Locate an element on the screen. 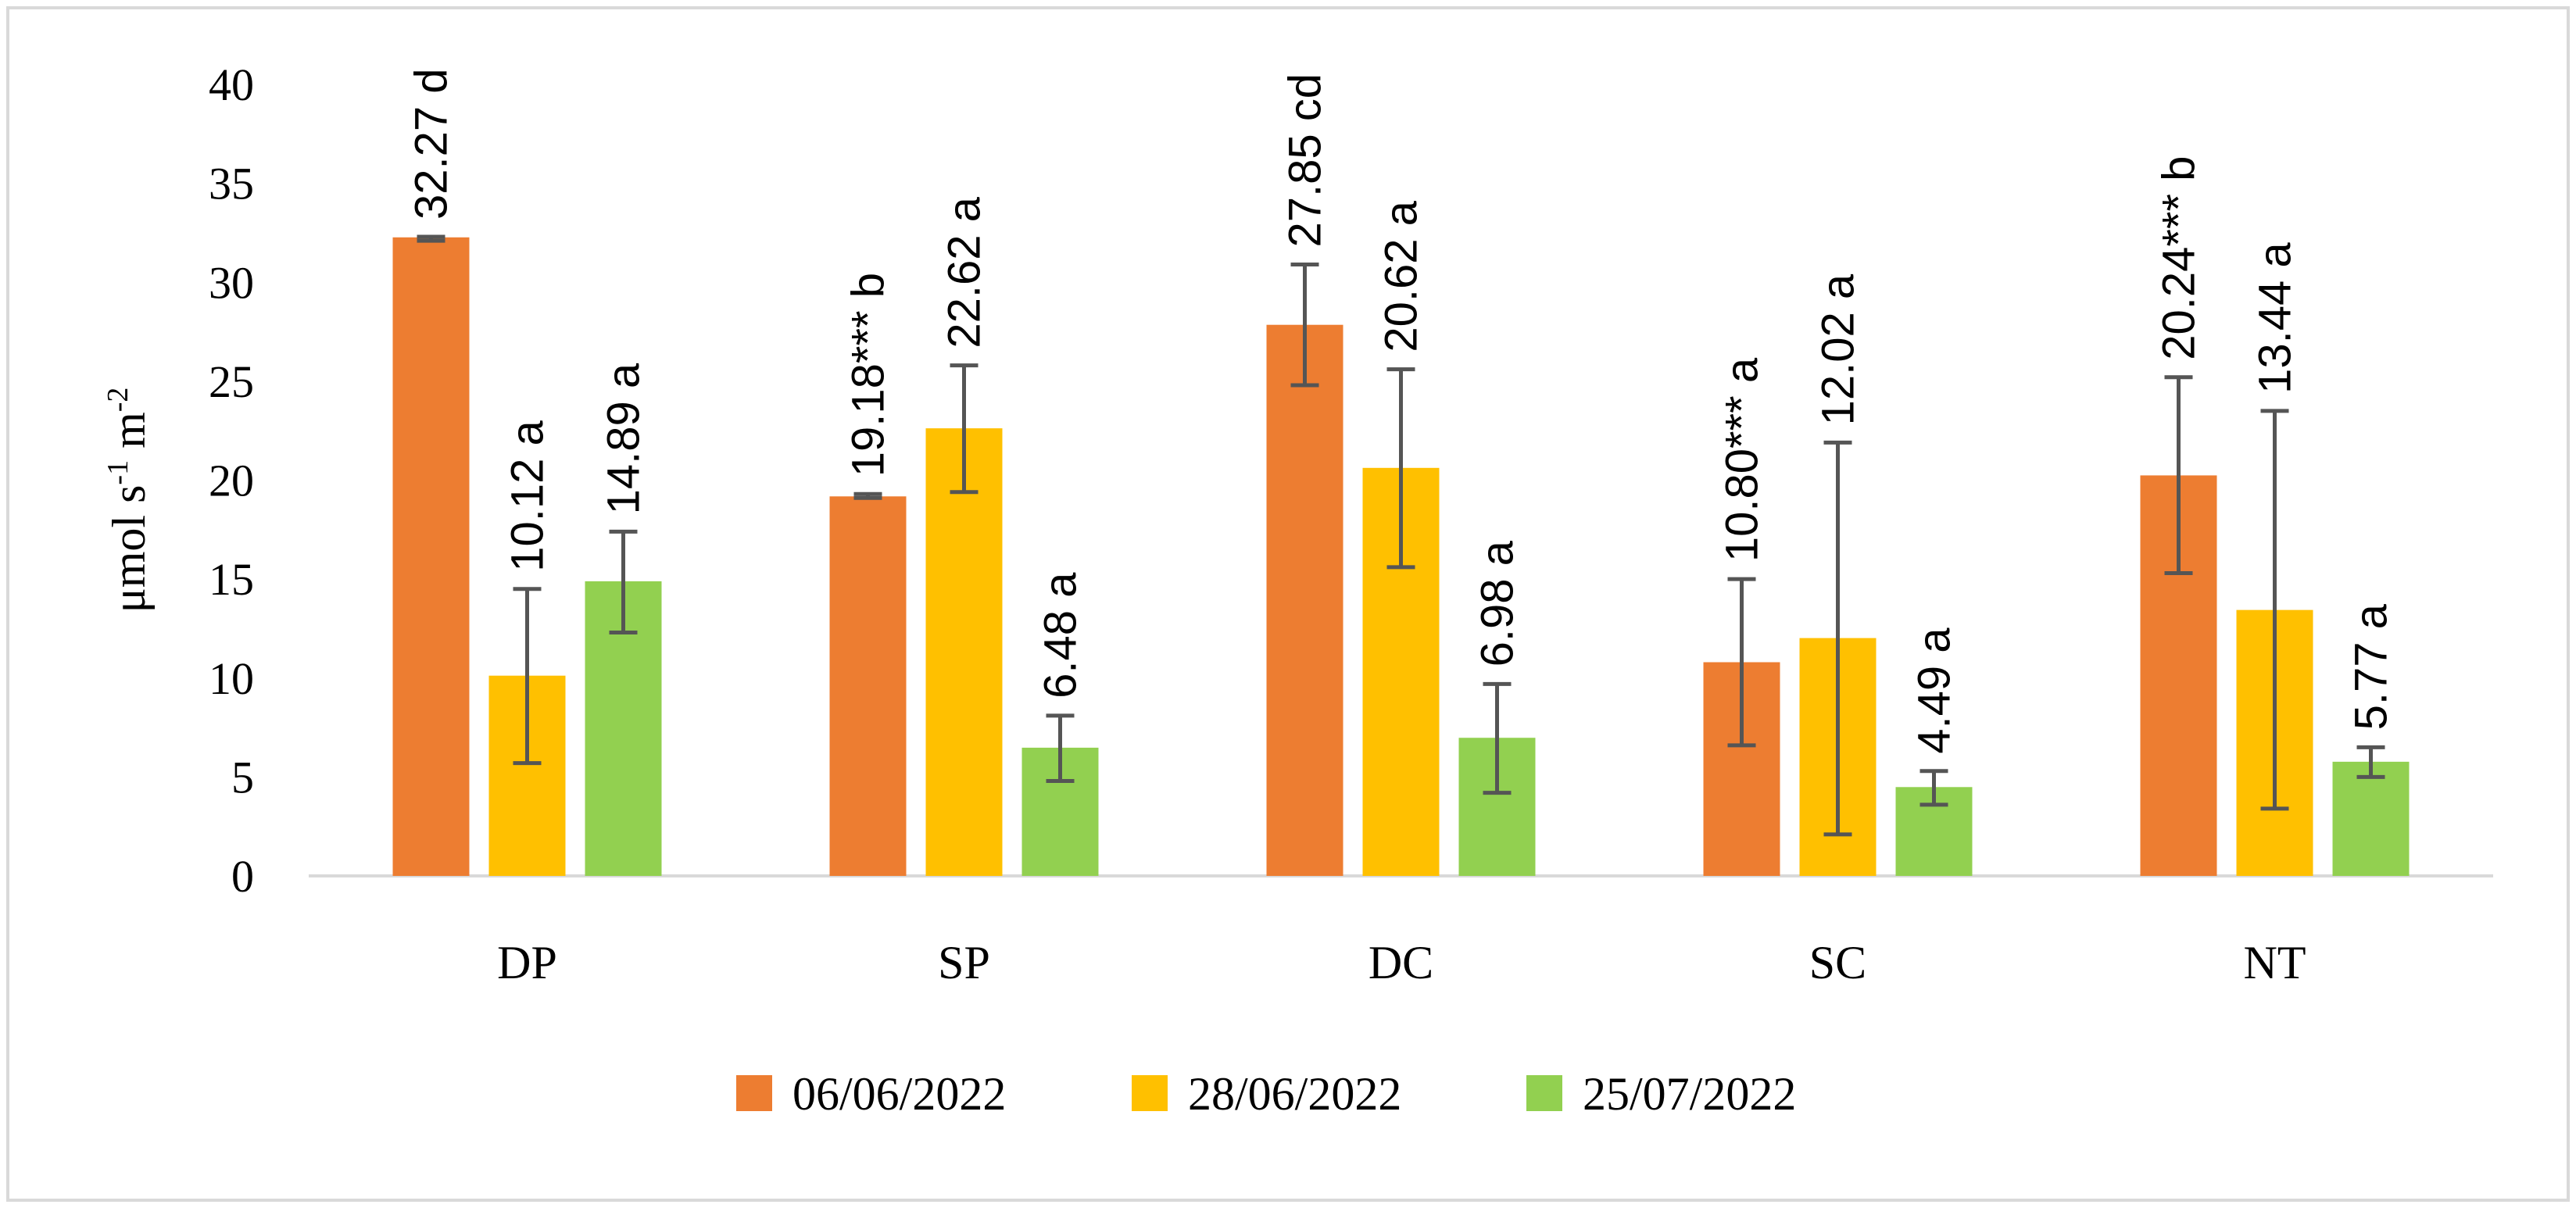 This screenshot has width=2576, height=1208. data-label: 10.12 a is located at coordinates (528, 496).